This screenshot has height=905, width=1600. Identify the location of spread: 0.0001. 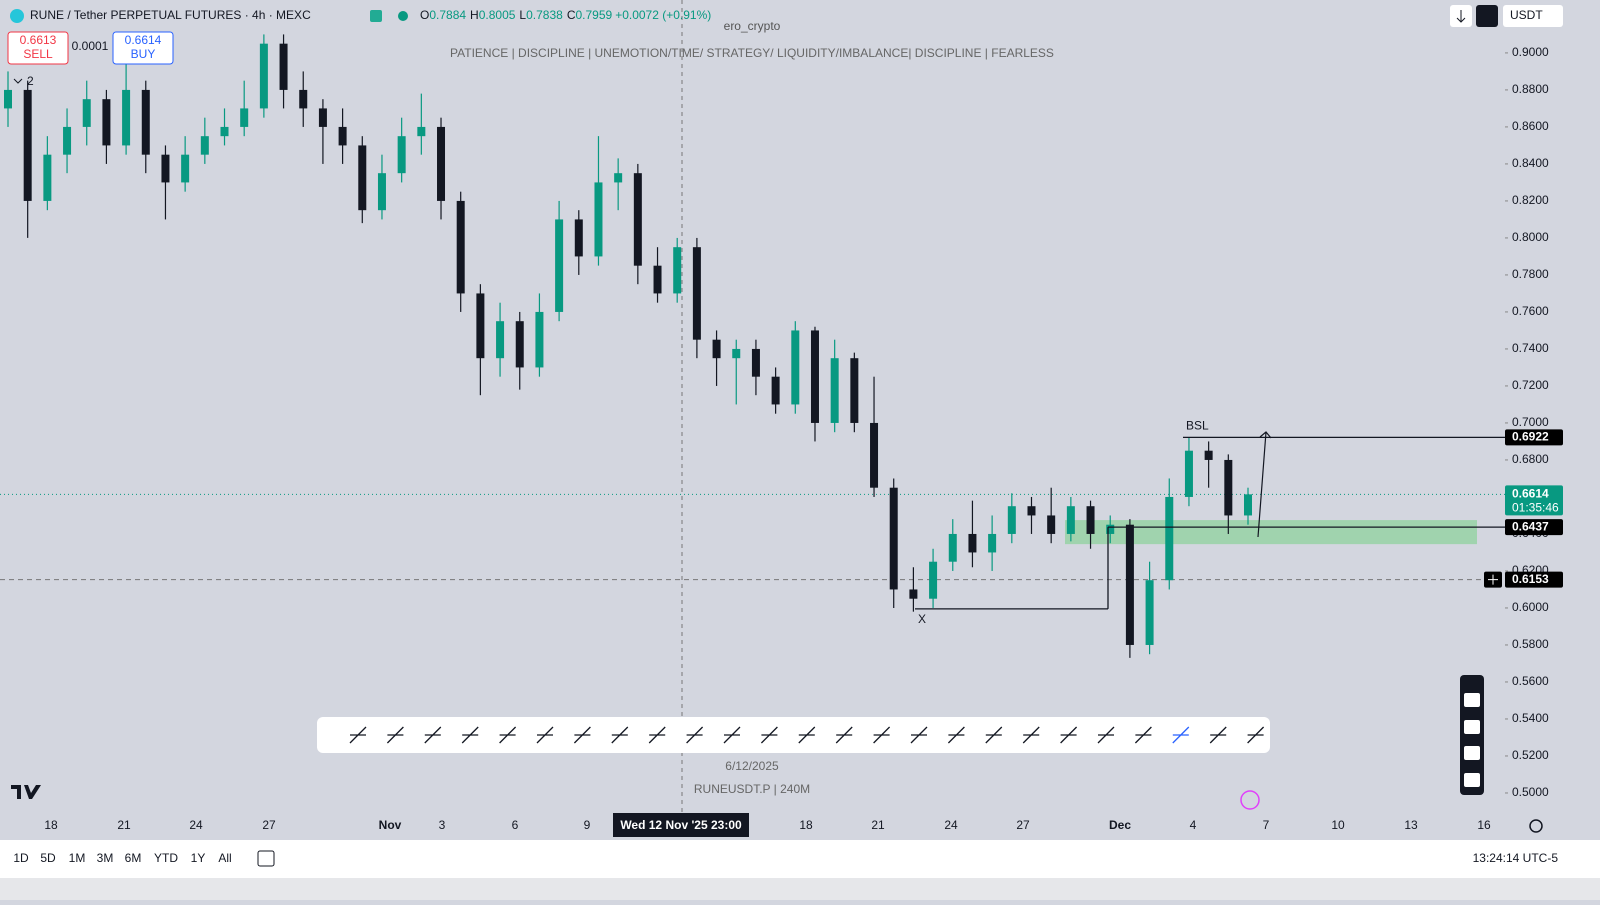
(90, 46).